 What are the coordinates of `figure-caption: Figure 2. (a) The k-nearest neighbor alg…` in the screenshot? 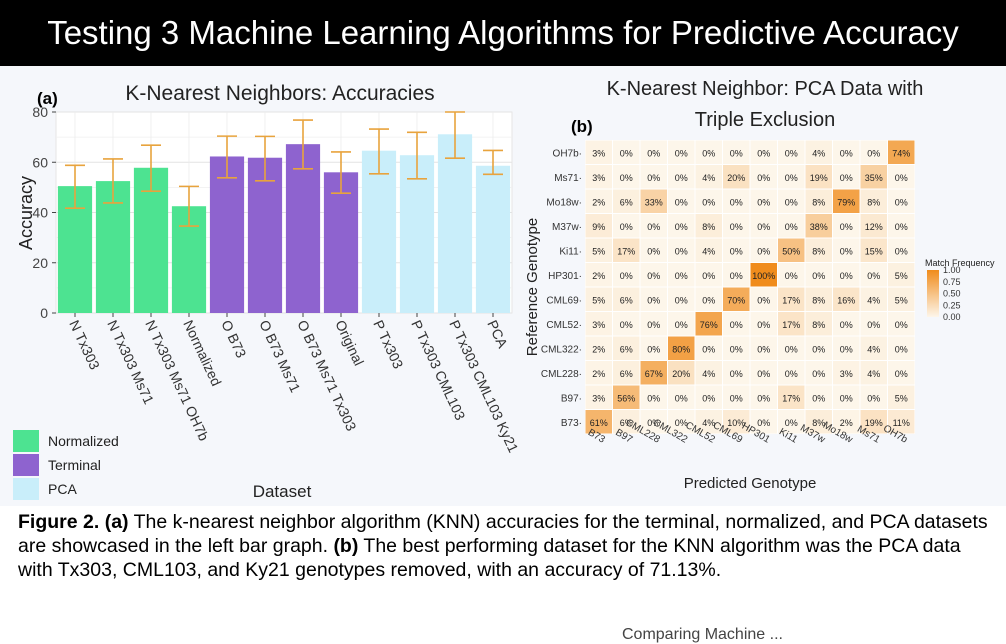 It's located at (505, 546).